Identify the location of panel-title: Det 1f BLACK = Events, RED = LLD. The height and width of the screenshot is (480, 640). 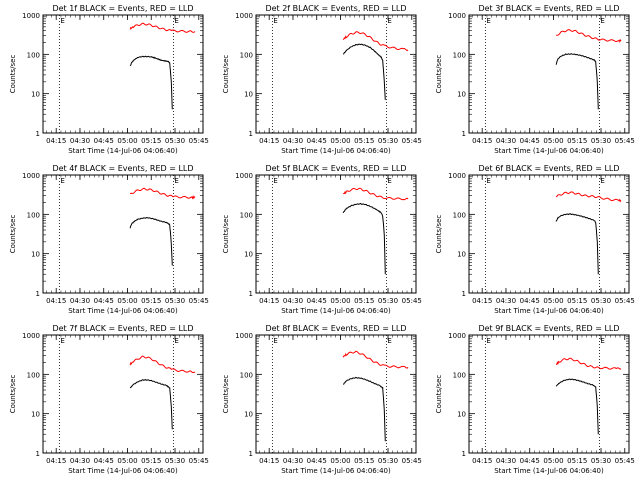
(122, 8).